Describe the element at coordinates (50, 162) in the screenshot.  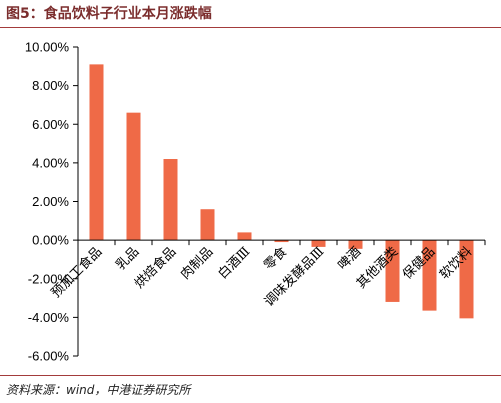
I see `y-tick-label: 4.00%` at that location.